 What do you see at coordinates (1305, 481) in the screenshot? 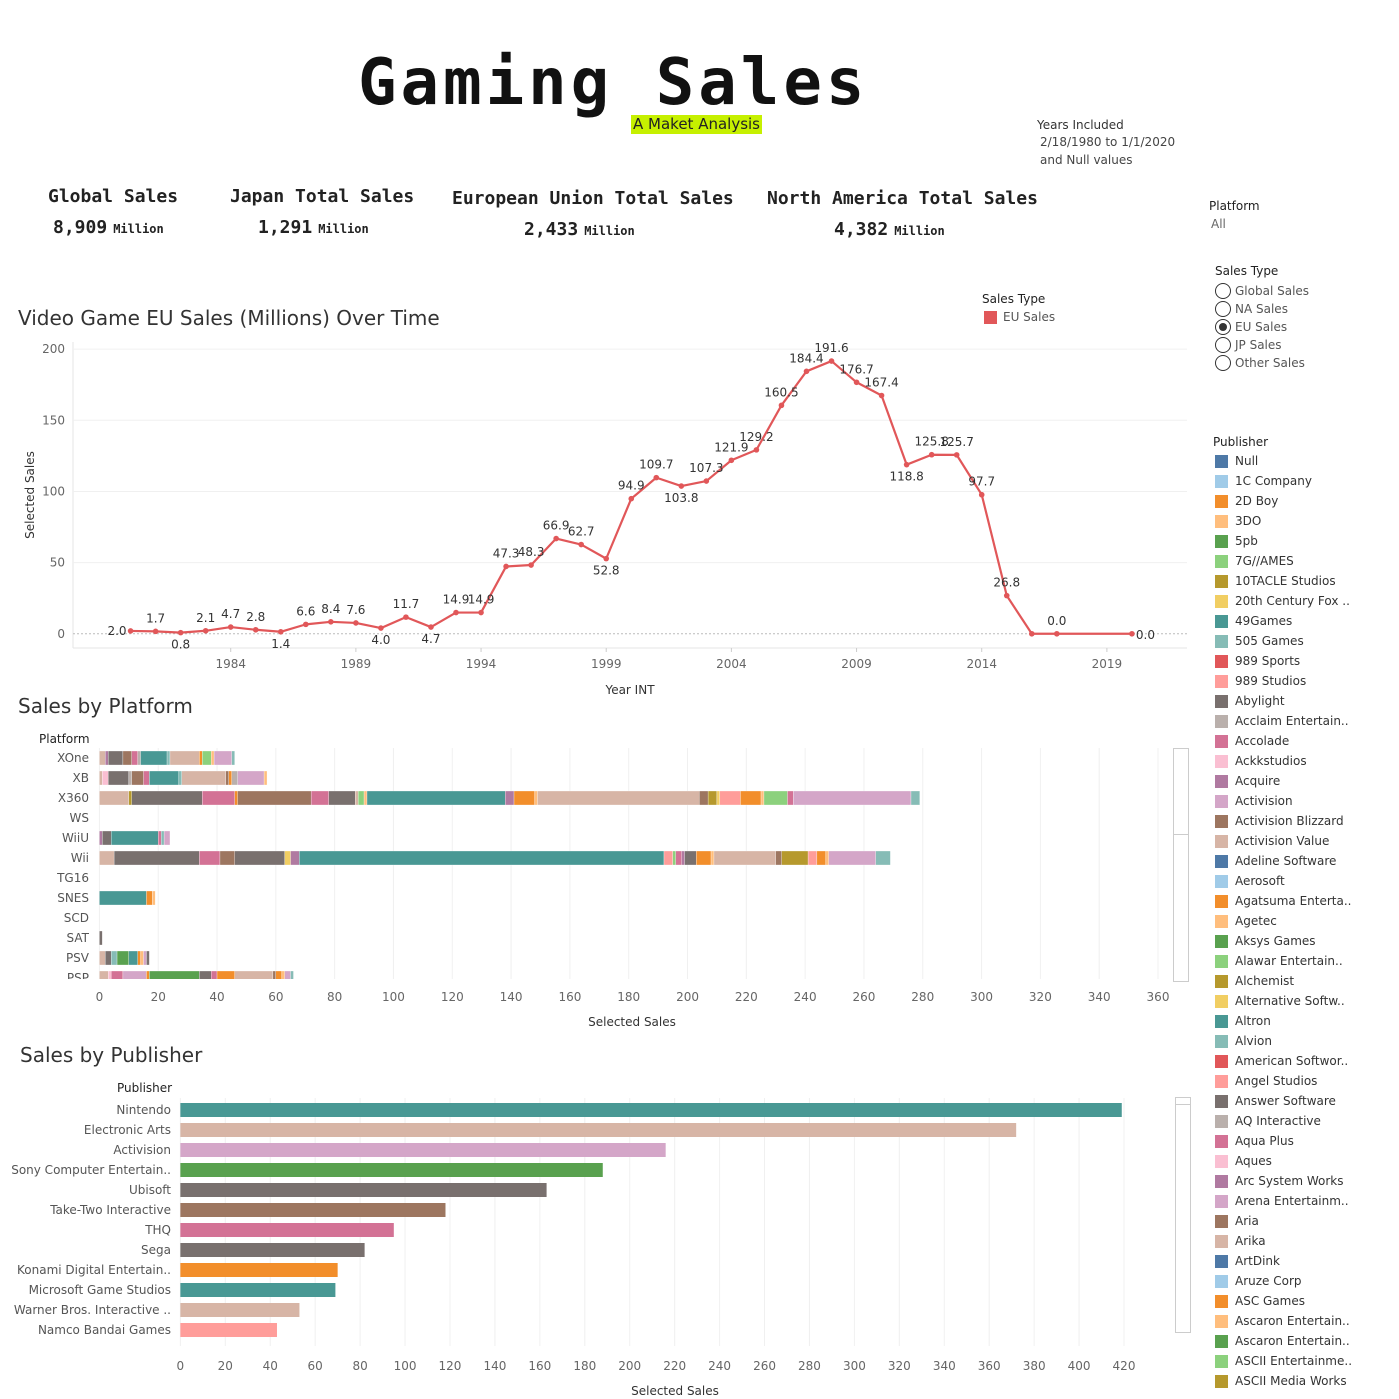
I see `legend-item-publisher: 1C Company` at bounding box center [1305, 481].